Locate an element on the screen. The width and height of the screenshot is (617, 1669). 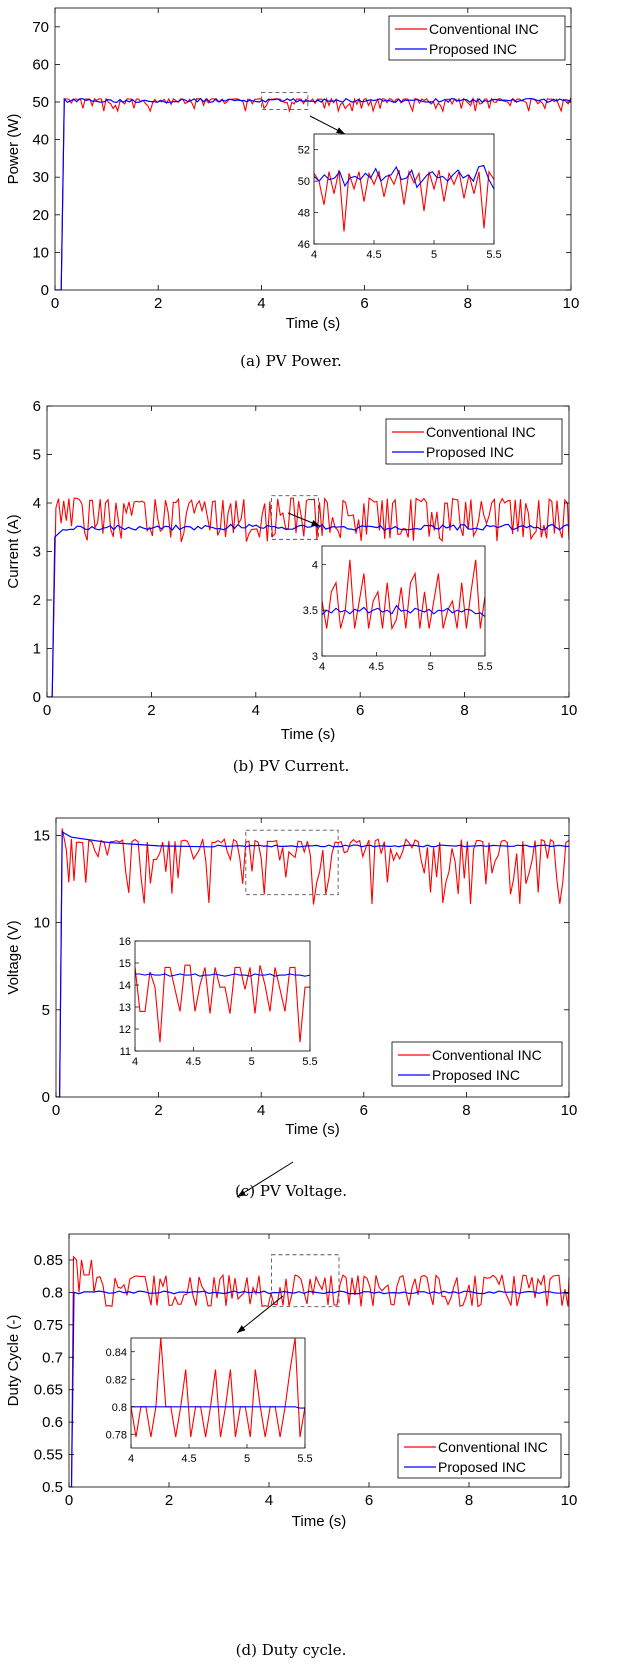
voltage-xtick-label: 6 is located at coordinates (364, 1110).